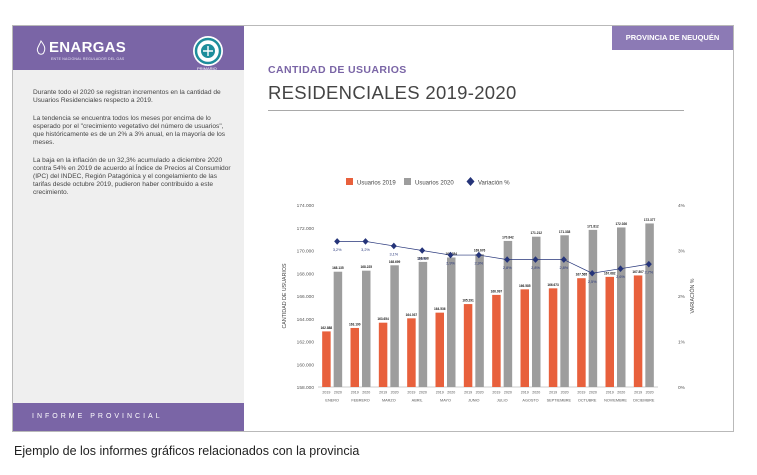 This screenshot has height=475, width=757. What do you see at coordinates (349, 181) in the screenshot?
I see `legend-usuarios-2019-swatch` at bounding box center [349, 181].